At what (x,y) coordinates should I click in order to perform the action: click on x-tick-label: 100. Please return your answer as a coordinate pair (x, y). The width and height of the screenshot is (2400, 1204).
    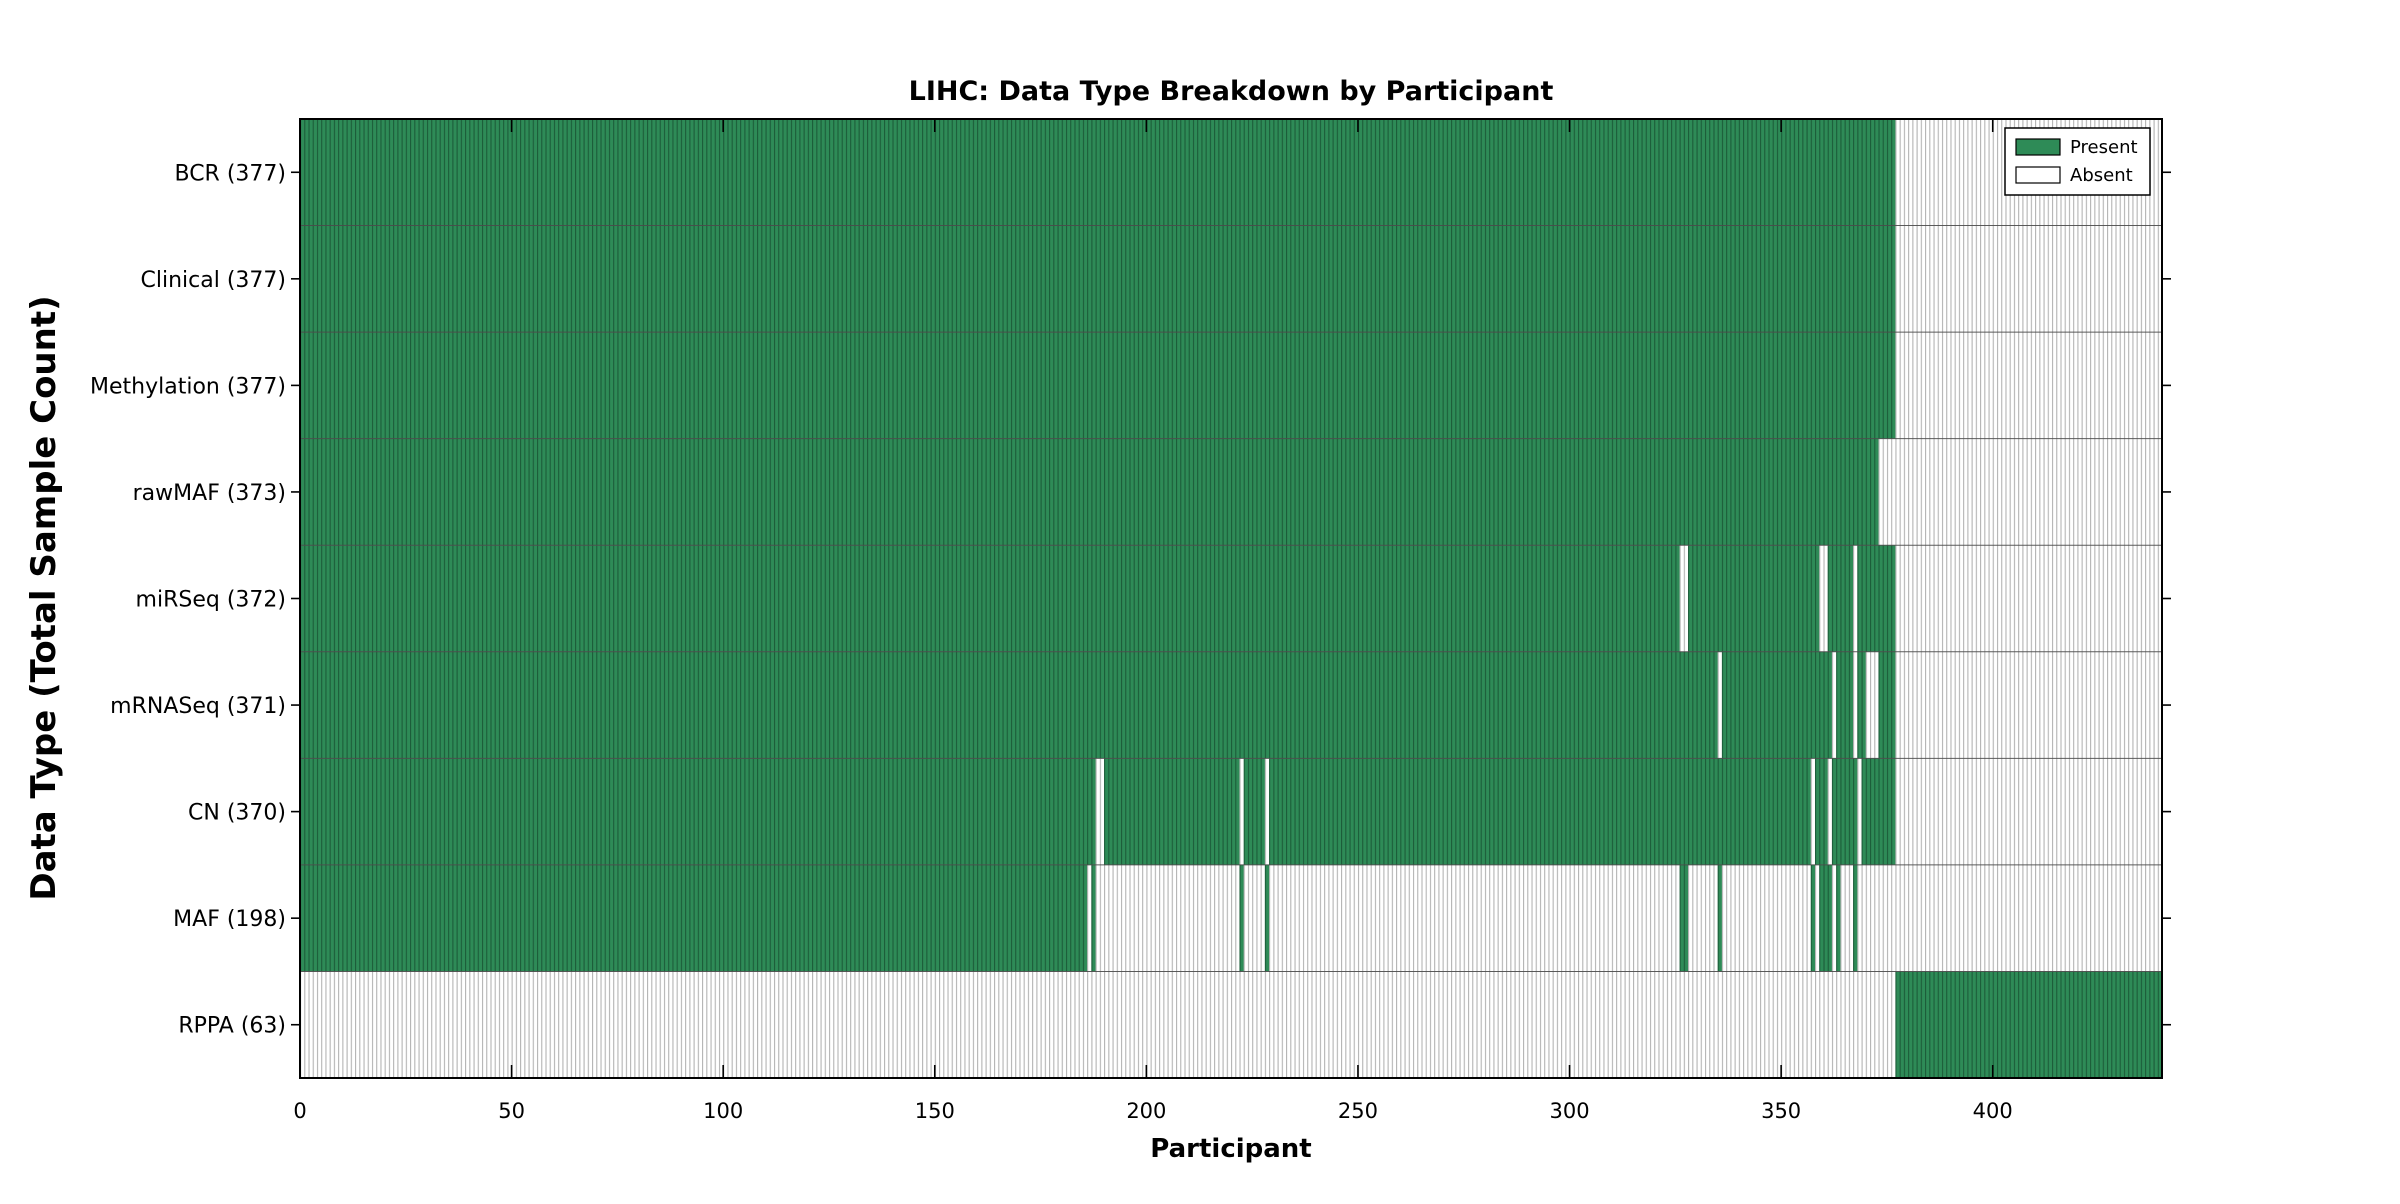
    Looking at the image, I should click on (723, 1111).